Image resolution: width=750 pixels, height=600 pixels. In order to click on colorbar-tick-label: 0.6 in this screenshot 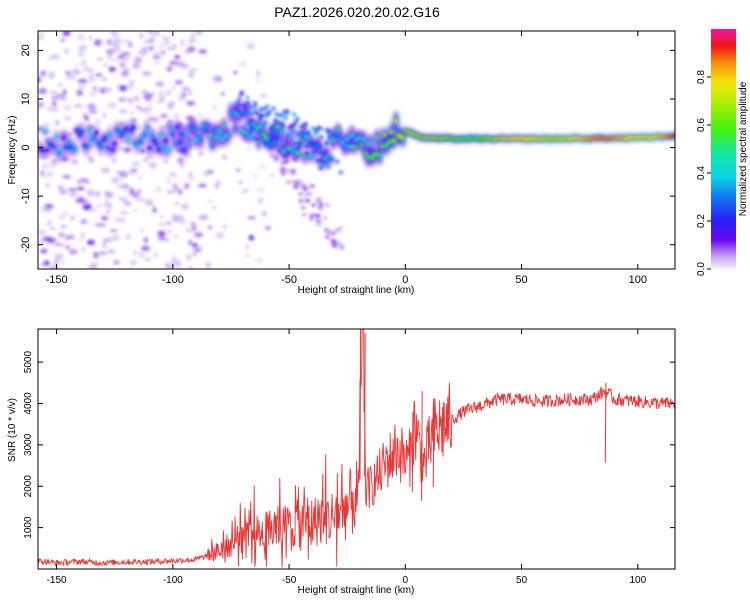, I will do `click(701, 125)`.